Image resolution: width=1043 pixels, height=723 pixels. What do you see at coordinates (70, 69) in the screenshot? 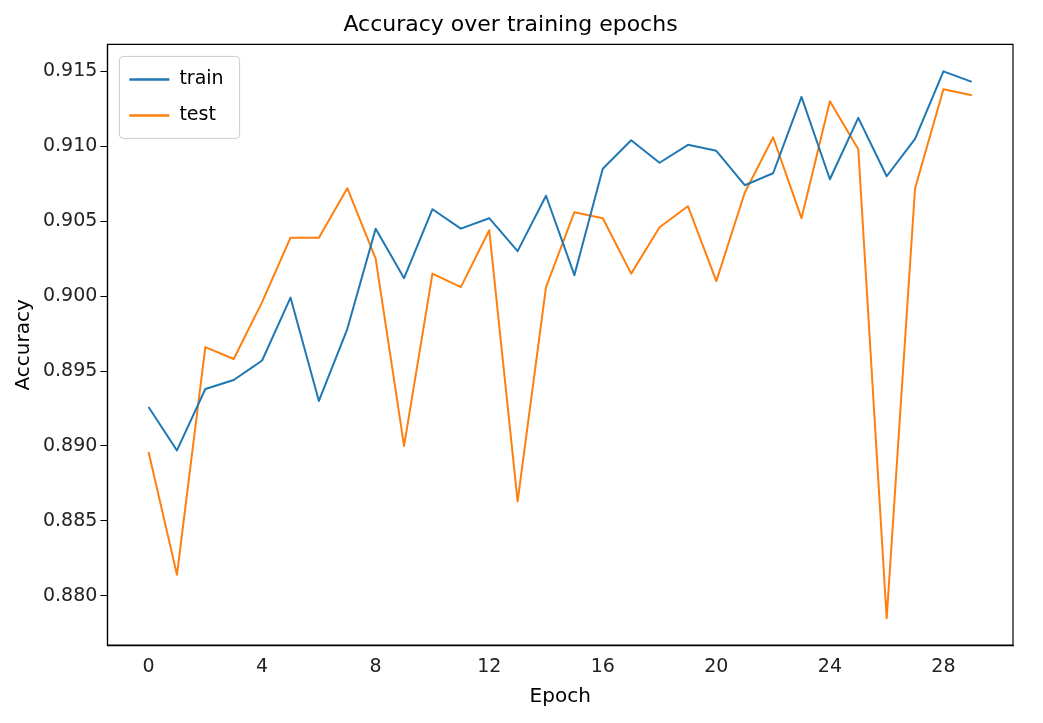
I see `y-tick-label: 0.915` at bounding box center [70, 69].